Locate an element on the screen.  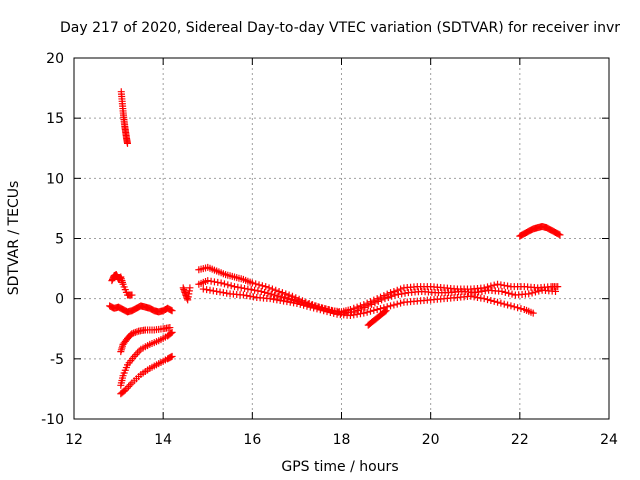
y-tick-label: 0 is located at coordinates (59, 300).